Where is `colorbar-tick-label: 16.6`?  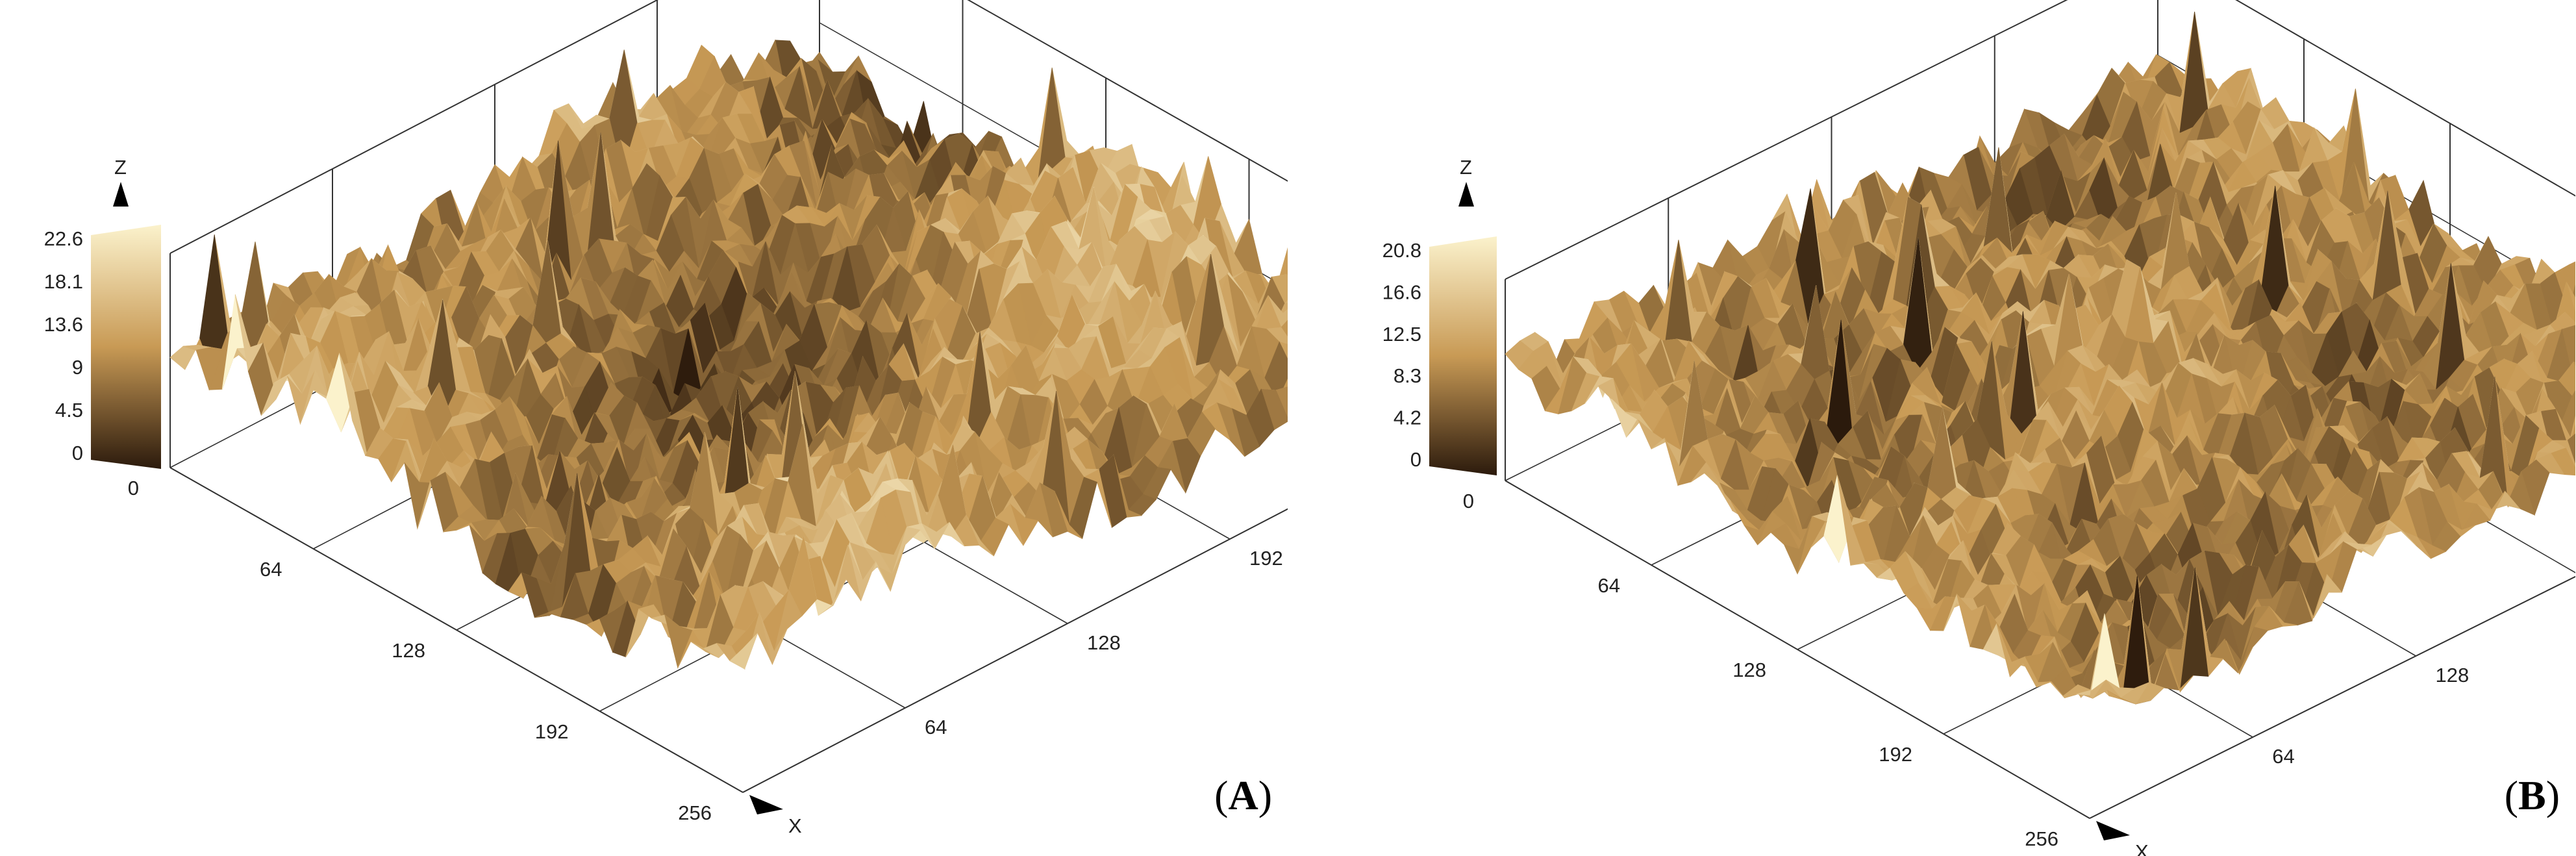
colorbar-tick-label: 16.6 is located at coordinates (1401, 292).